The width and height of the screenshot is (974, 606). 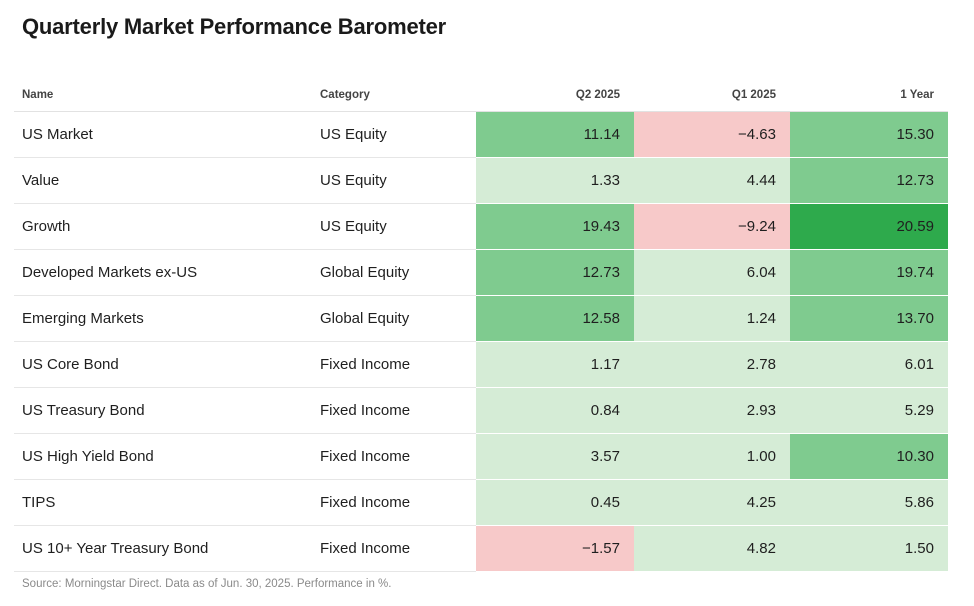 I want to click on cell-name: Growth, so click(x=163, y=226).